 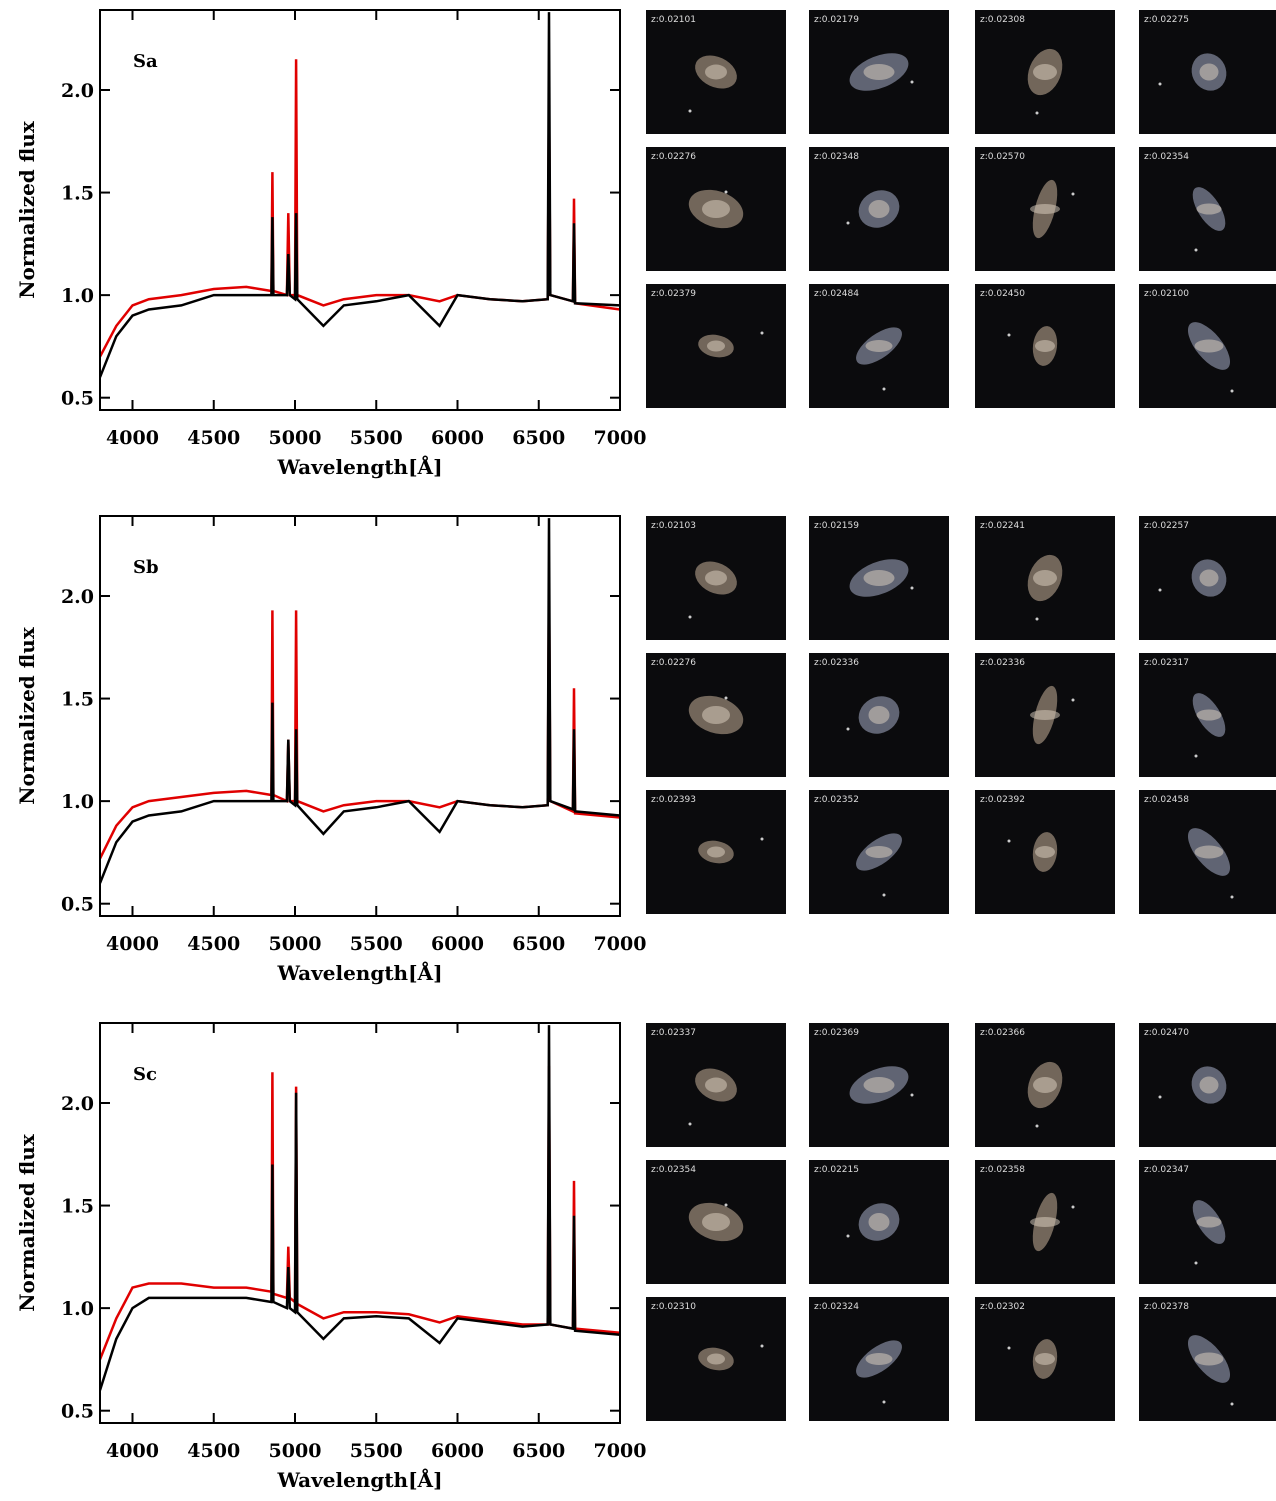 I want to click on redshift-label: z:0.02358, so click(x=1002, y=1170).